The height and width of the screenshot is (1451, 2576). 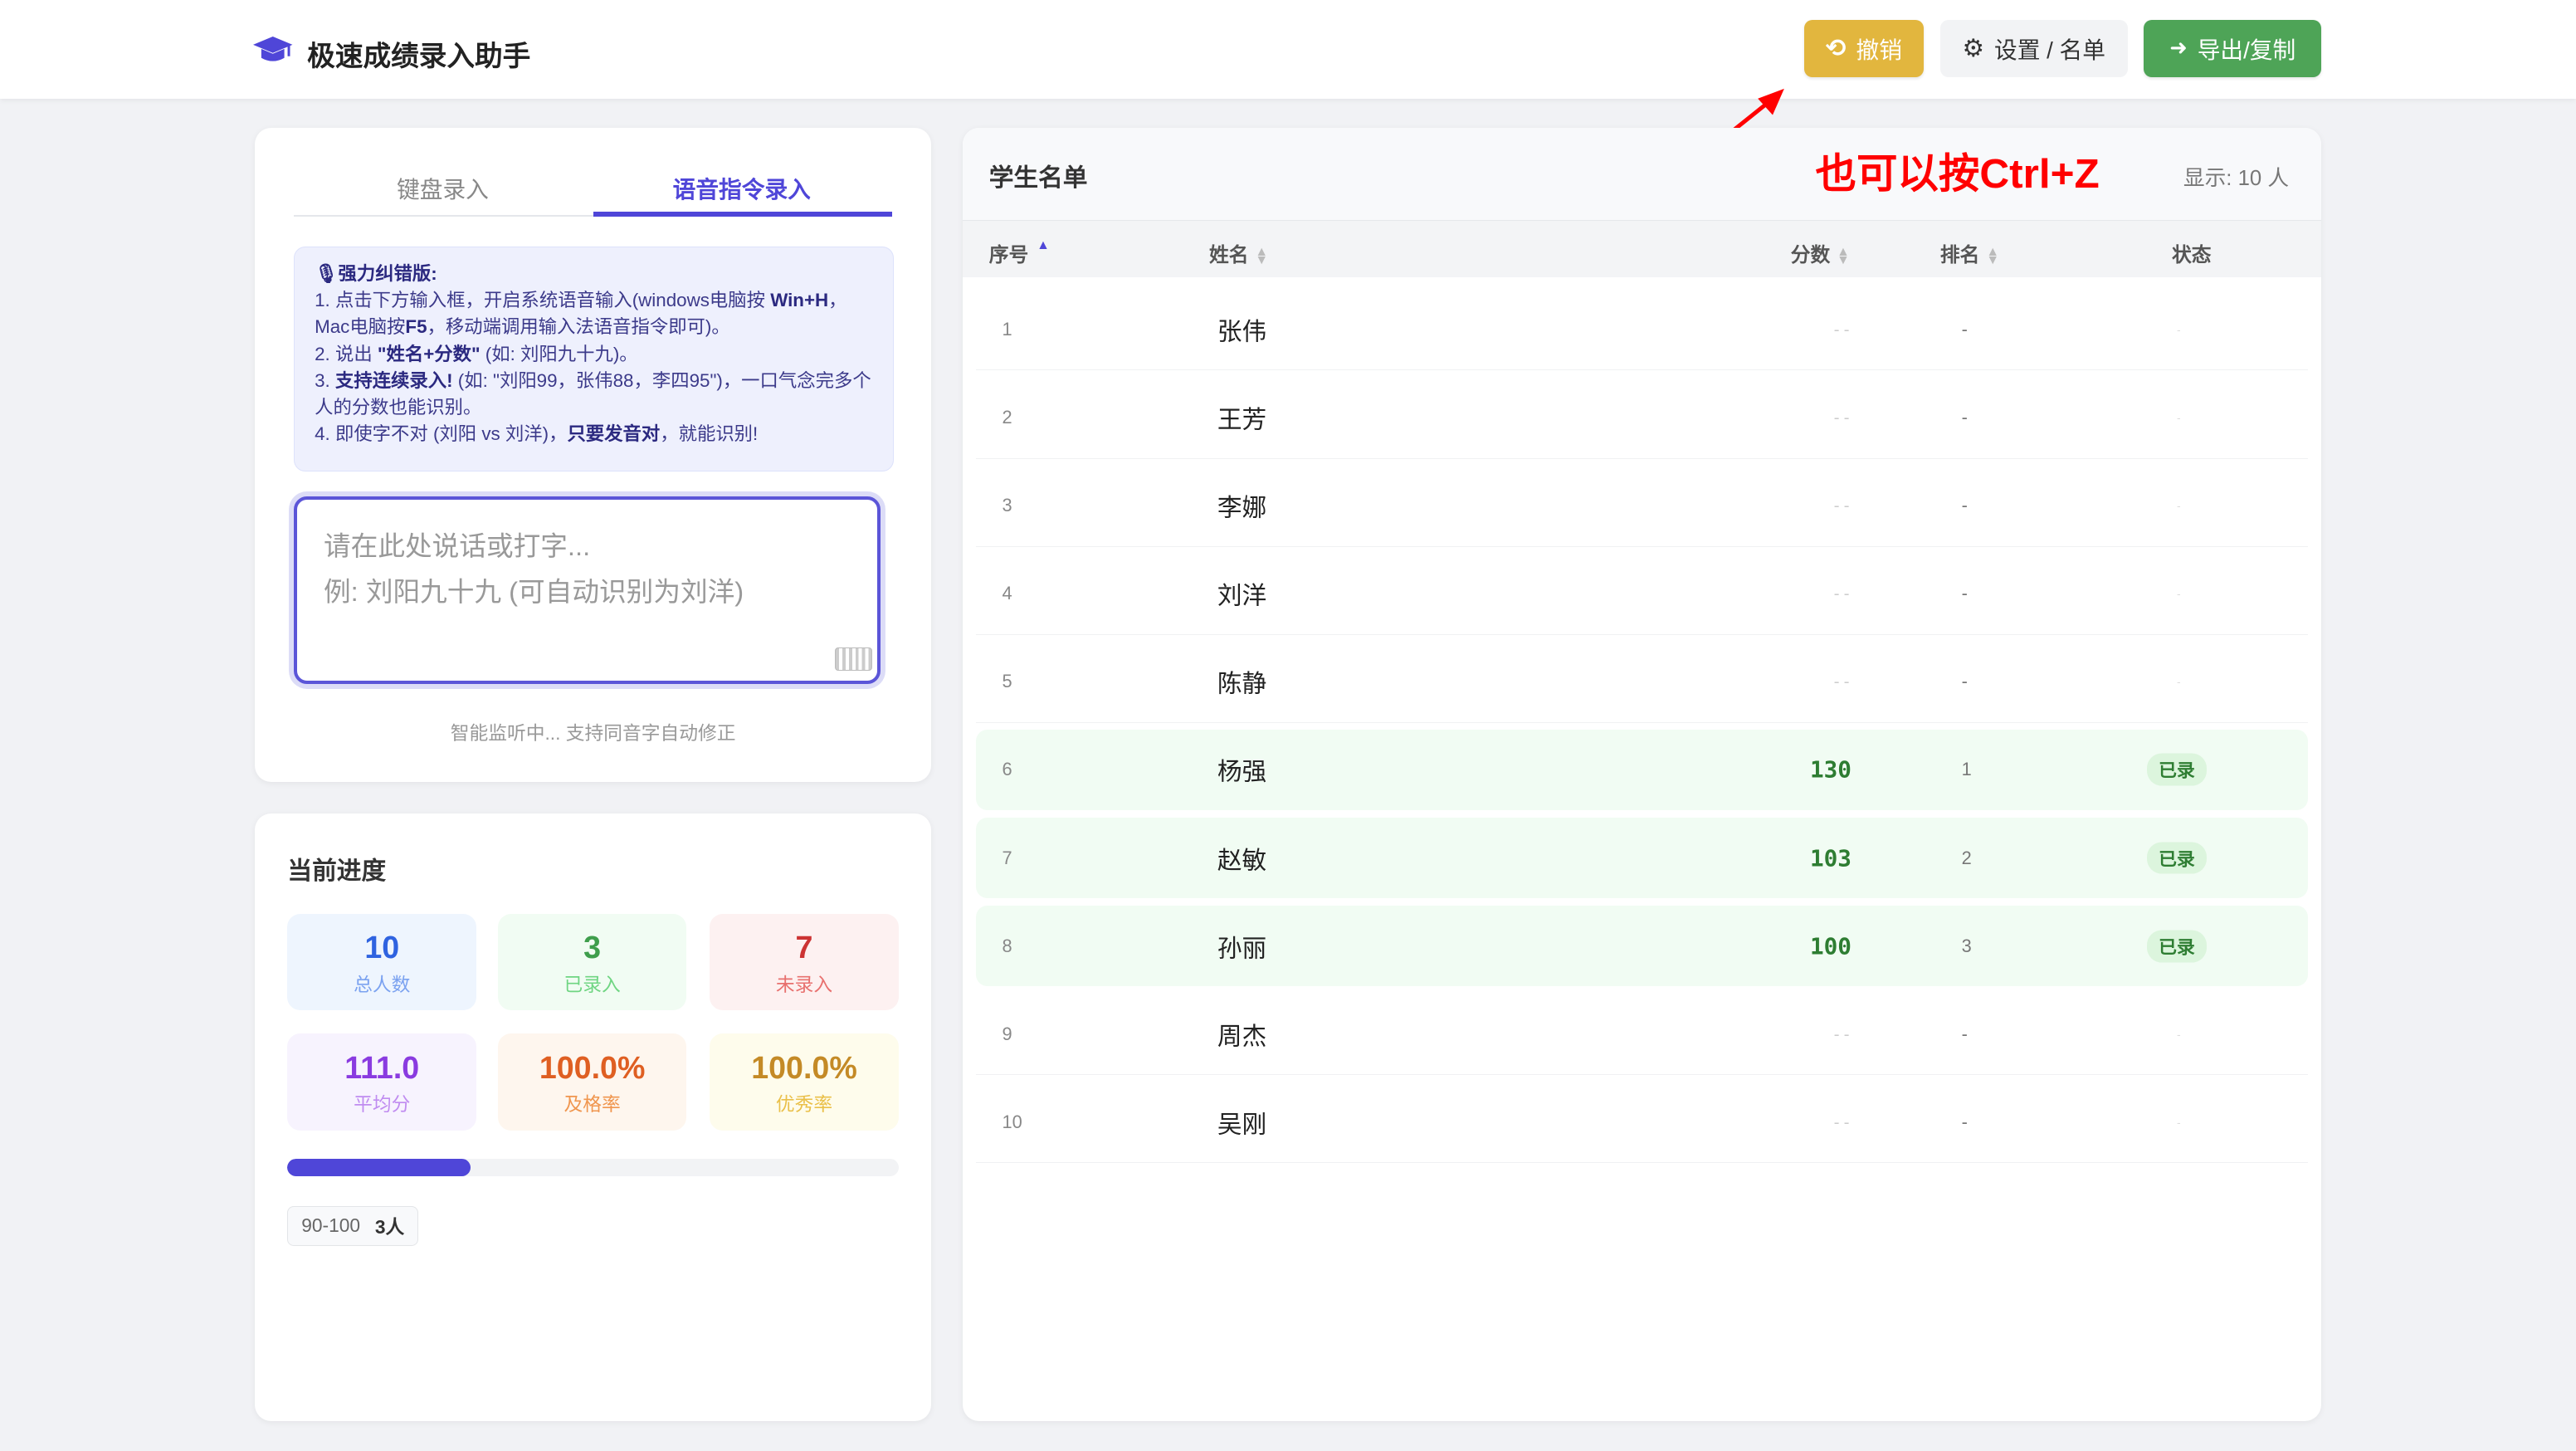 What do you see at coordinates (2237, 178) in the screenshot?
I see `display-count: 显示: 10 人` at bounding box center [2237, 178].